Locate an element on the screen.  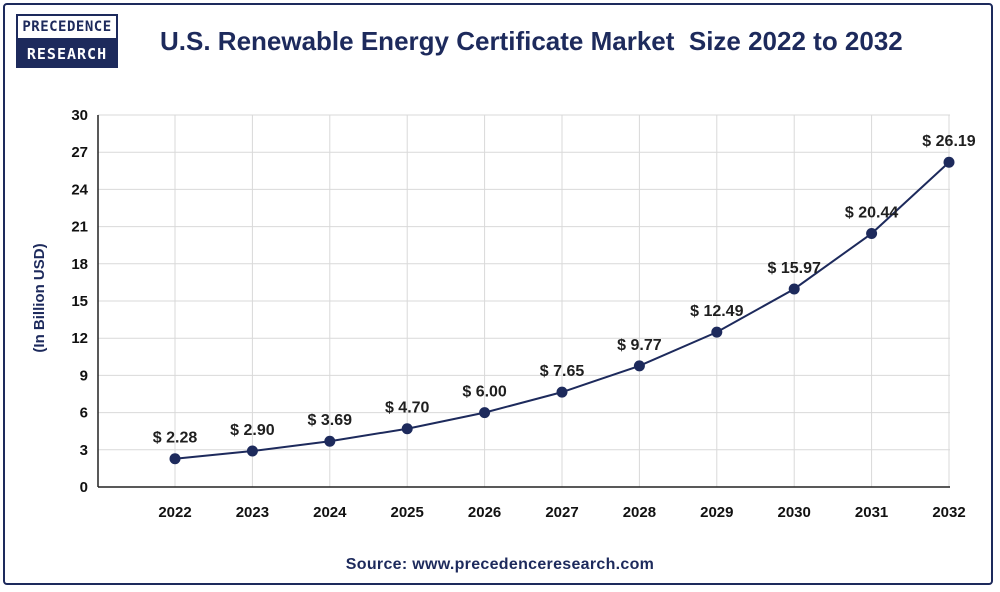
source-text: Source: www.precedenceresearch.com is located at coordinates (500, 564).